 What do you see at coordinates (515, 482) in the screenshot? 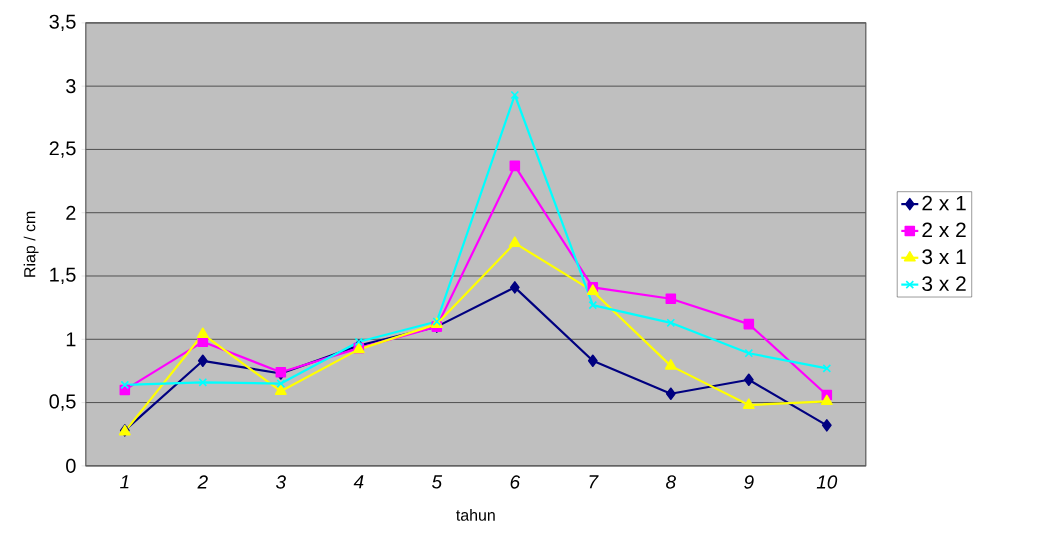
I see `x-tick-label: 6` at bounding box center [515, 482].